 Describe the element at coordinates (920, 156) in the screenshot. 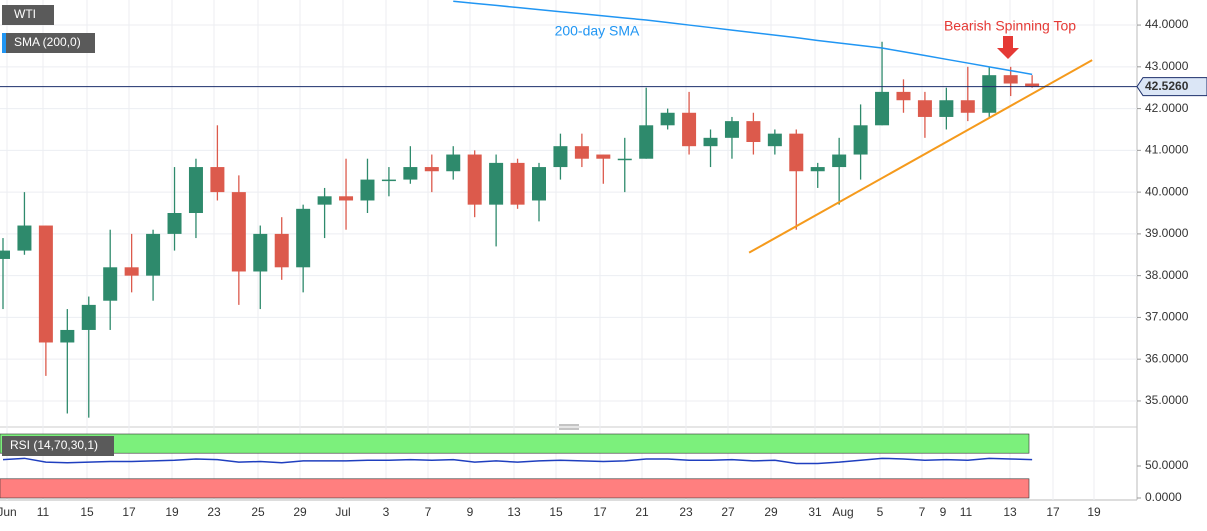

I see `trendline` at that location.